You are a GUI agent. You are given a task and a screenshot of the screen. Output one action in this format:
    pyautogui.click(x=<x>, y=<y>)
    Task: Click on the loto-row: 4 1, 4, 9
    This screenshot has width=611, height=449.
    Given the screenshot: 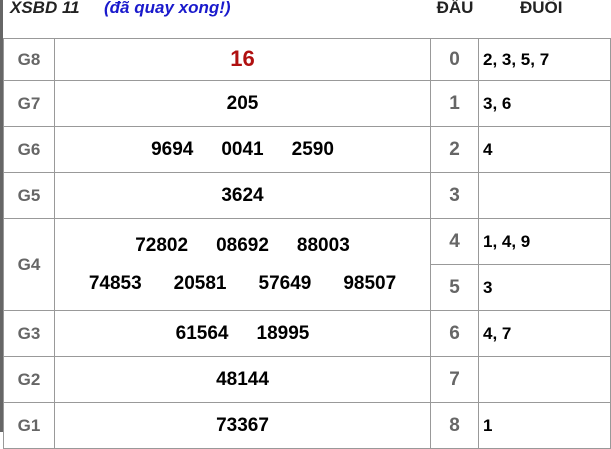 What is the action you would take?
    pyautogui.click(x=520, y=241)
    